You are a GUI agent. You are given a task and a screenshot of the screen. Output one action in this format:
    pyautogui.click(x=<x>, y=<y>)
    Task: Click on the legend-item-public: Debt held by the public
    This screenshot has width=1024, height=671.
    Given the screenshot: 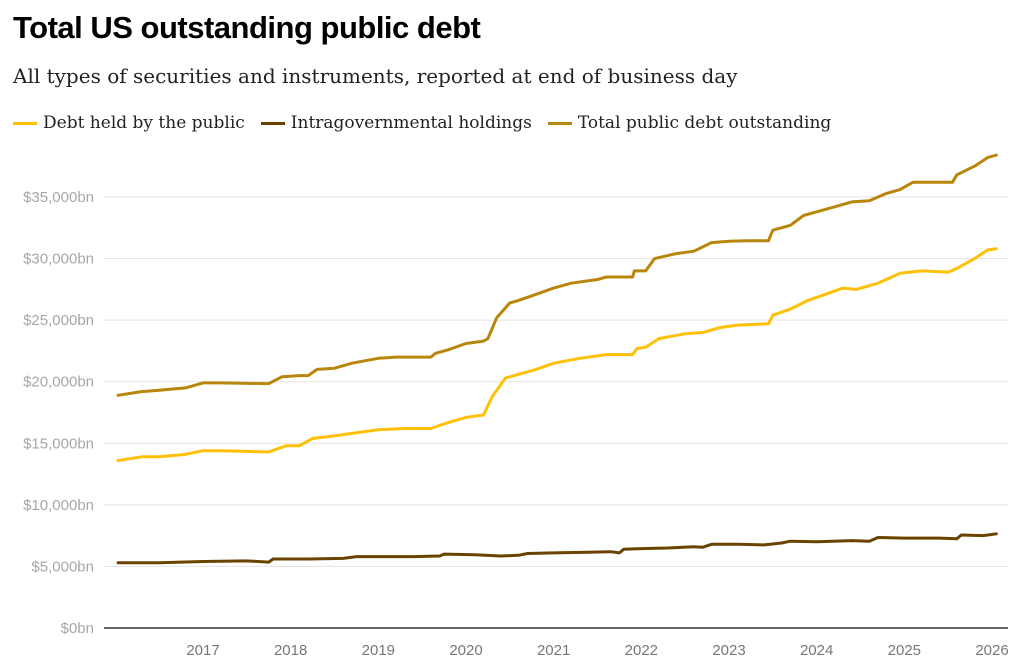 What is the action you would take?
    pyautogui.click(x=129, y=123)
    